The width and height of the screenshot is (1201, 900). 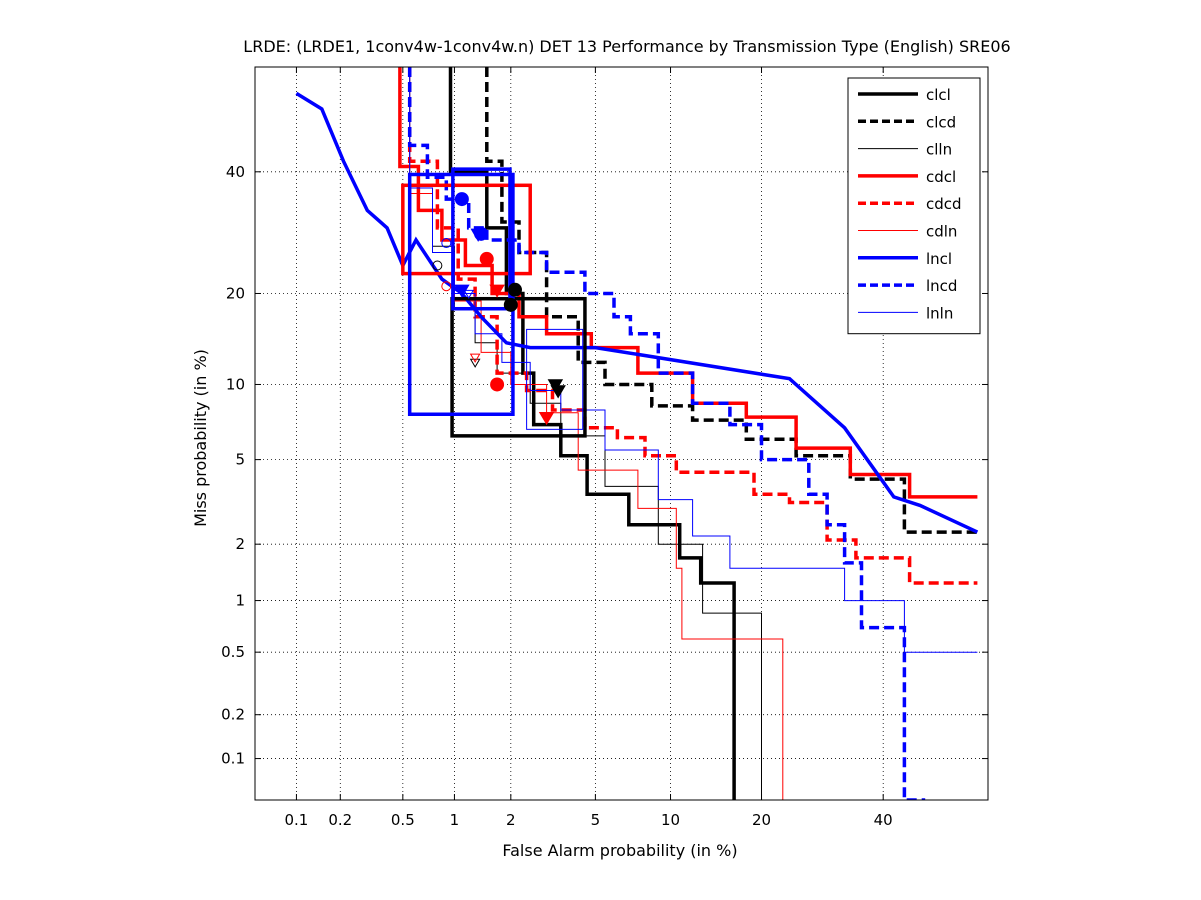 I want to click on min-dcf-marker-lncd, so click(x=478, y=235).